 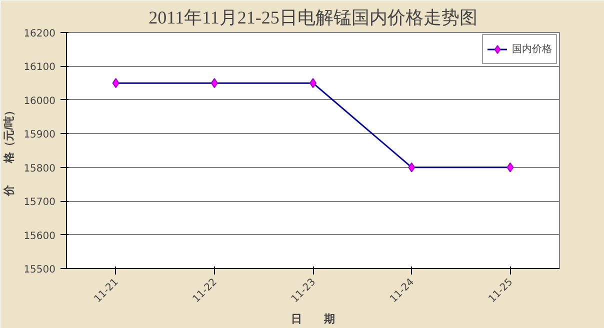 I want to click on chart-title: 2011年11月21-25日电解锰国内价格走势图, so click(x=313, y=18).